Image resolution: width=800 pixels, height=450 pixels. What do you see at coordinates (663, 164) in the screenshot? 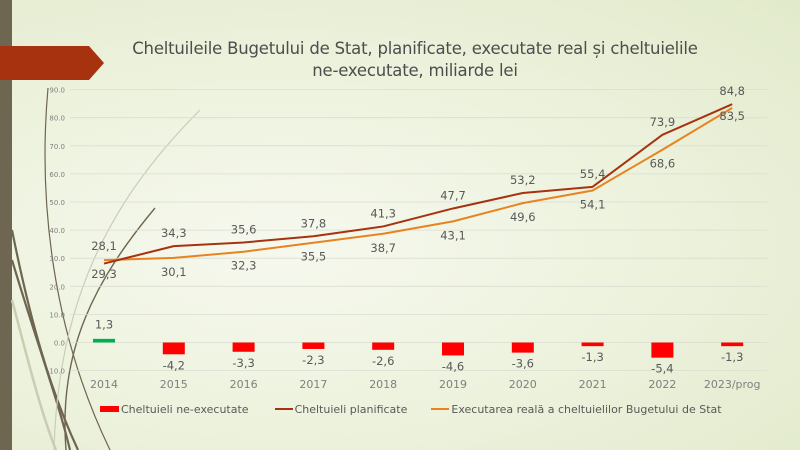
I see `executed-data-label: 68,6` at bounding box center [663, 164].